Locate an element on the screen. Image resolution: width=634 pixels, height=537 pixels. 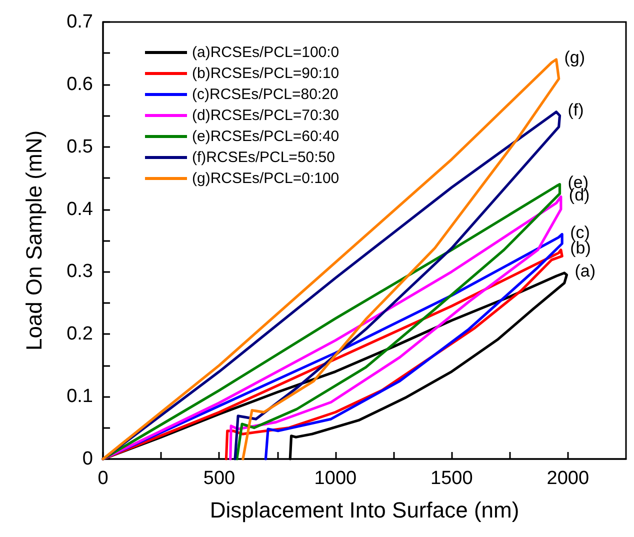
legend-label: (b)RCSEs/PCL=90:10 is located at coordinates (266, 73).